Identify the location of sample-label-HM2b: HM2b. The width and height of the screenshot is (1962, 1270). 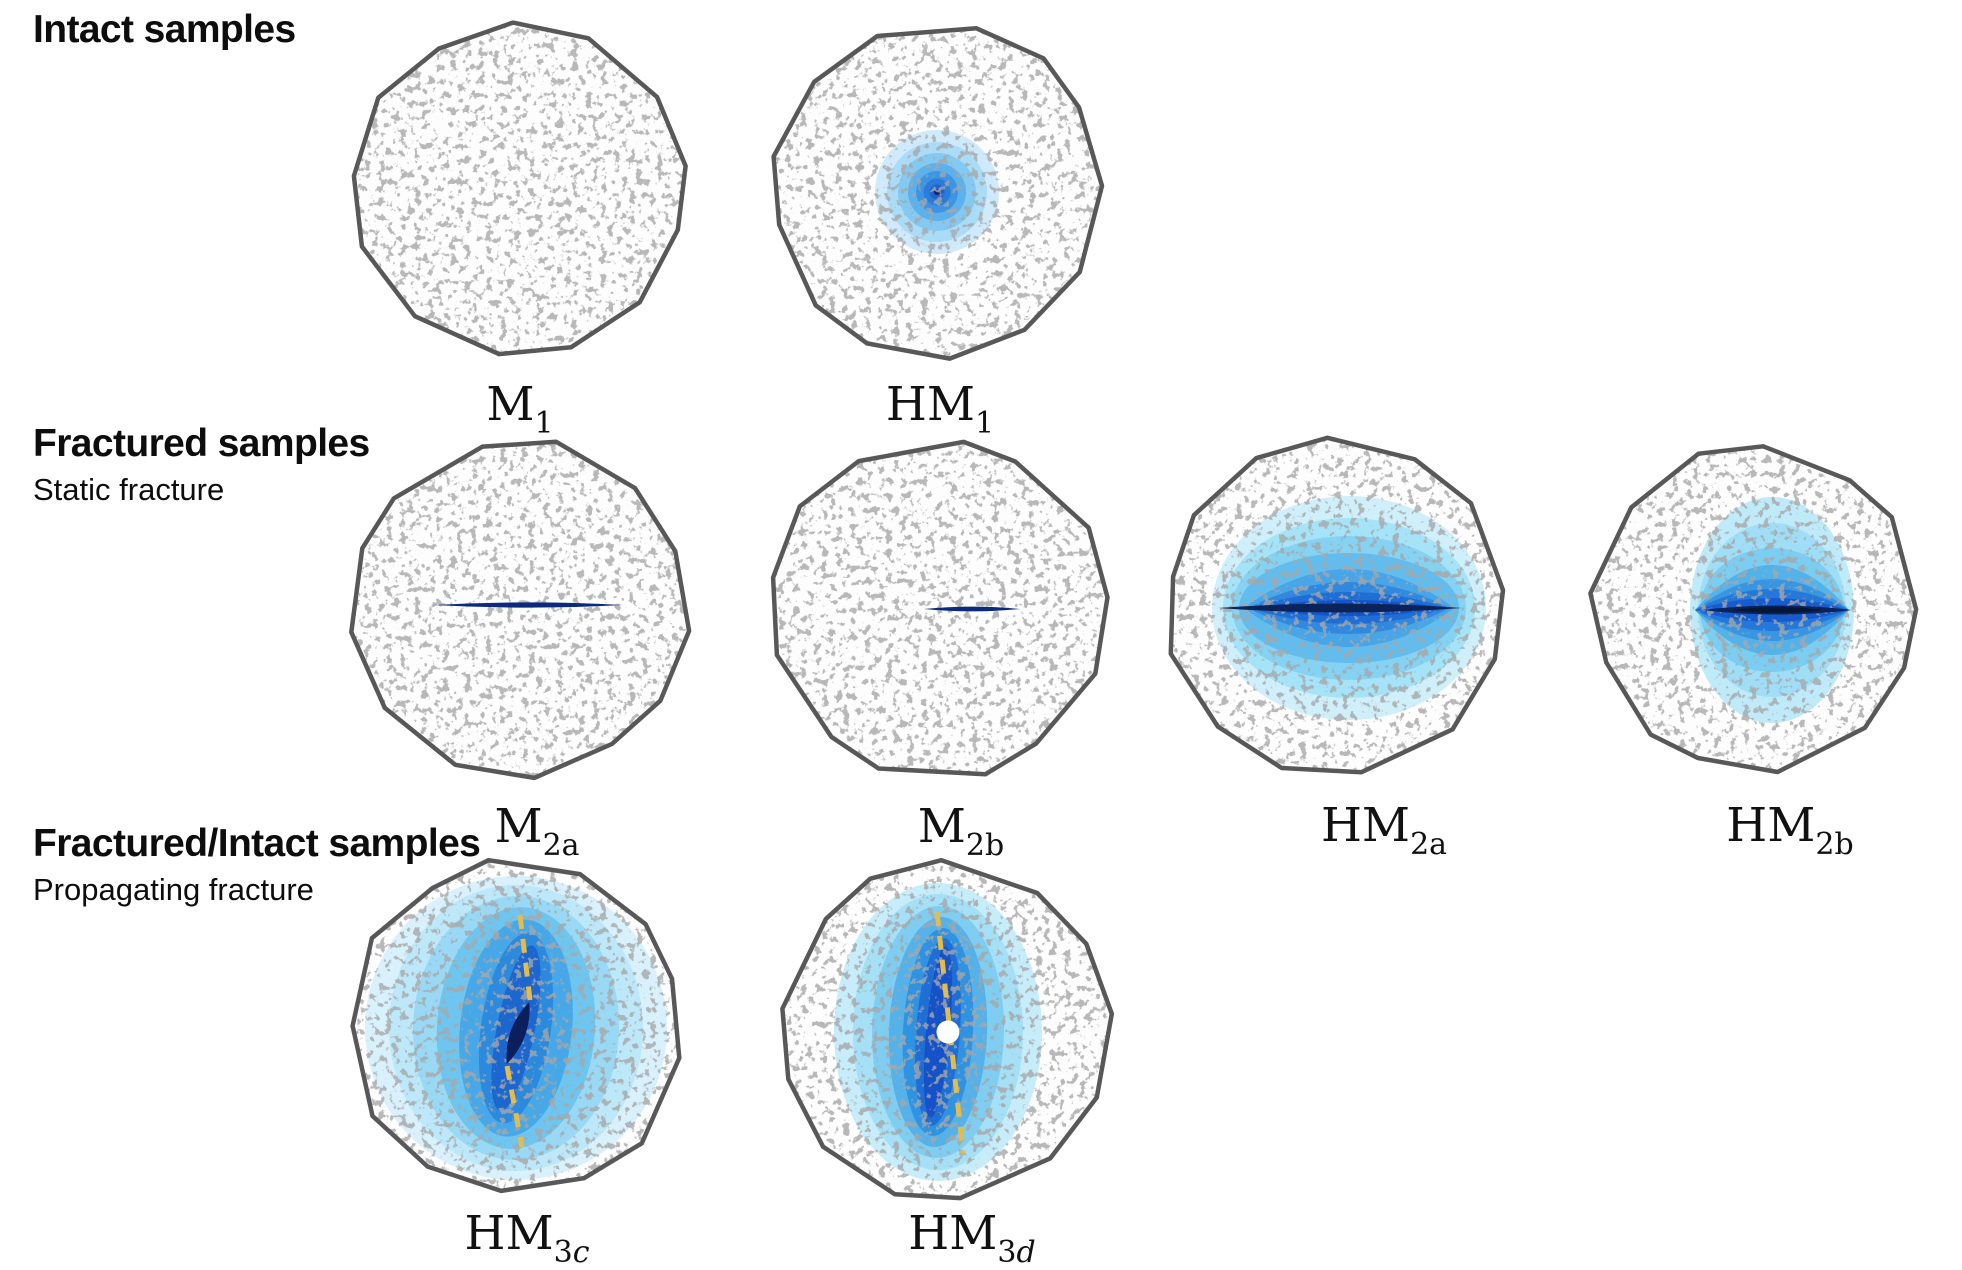
(1790, 831).